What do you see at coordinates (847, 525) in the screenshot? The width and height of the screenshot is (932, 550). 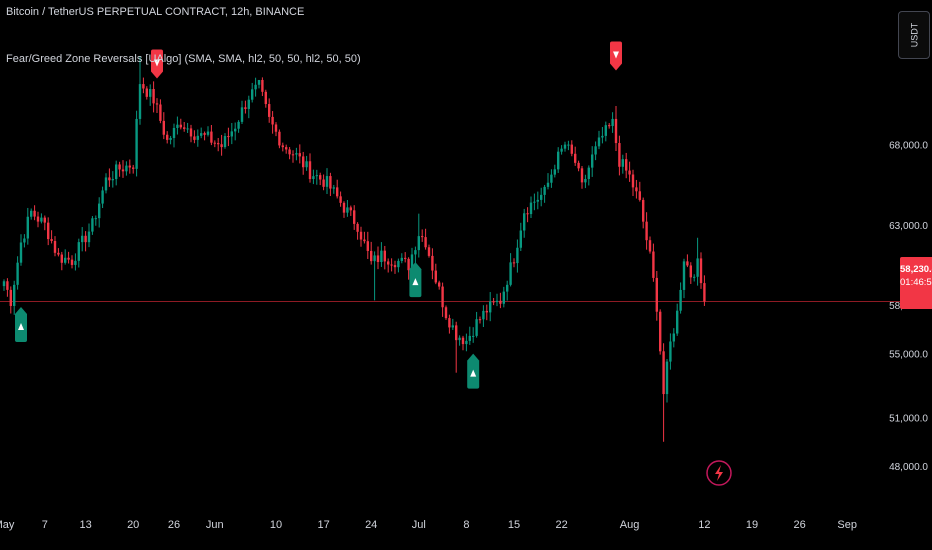 I see `time-axis-label: Sep` at bounding box center [847, 525].